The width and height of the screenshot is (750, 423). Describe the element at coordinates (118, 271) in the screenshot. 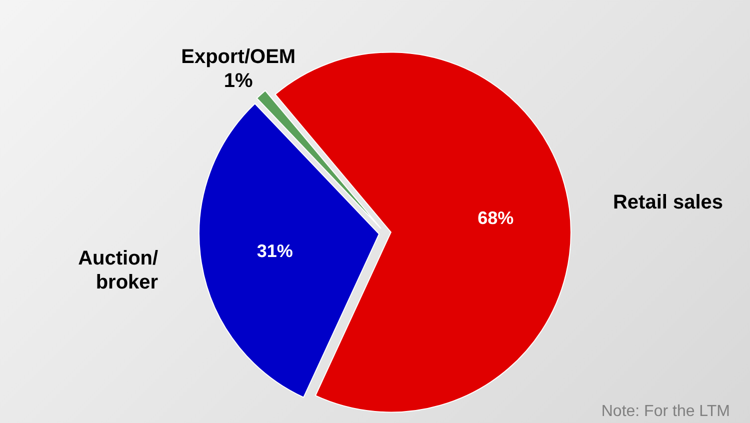

I see `slice-label: Auction/ broker` at that location.